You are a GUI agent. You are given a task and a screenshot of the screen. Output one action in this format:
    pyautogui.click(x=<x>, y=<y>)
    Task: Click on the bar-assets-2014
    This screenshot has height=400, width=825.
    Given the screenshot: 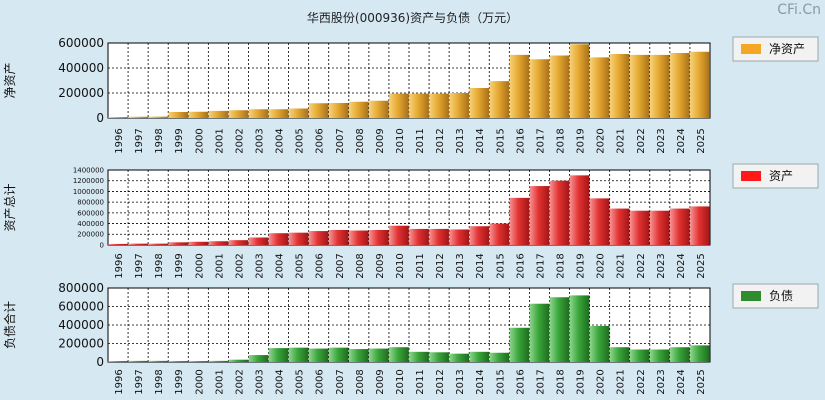 What is the action you would take?
    pyautogui.click(x=479, y=235)
    